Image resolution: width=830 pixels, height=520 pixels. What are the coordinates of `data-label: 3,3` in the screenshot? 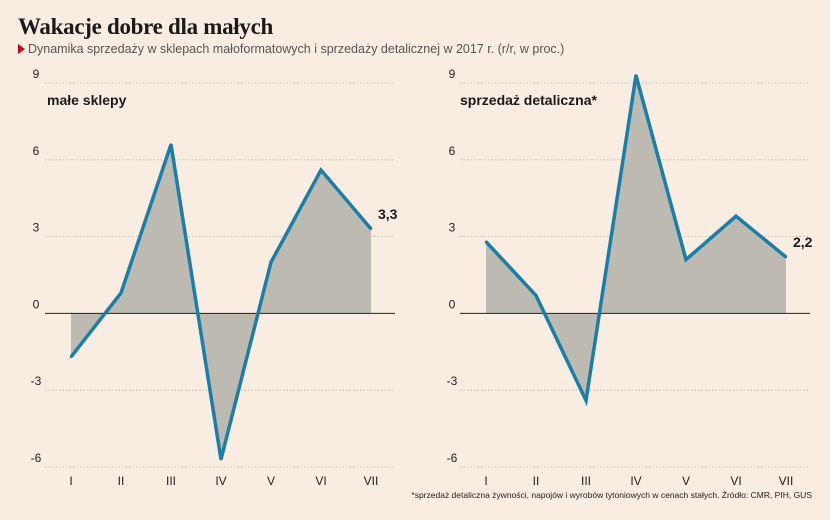 It's located at (388, 214).